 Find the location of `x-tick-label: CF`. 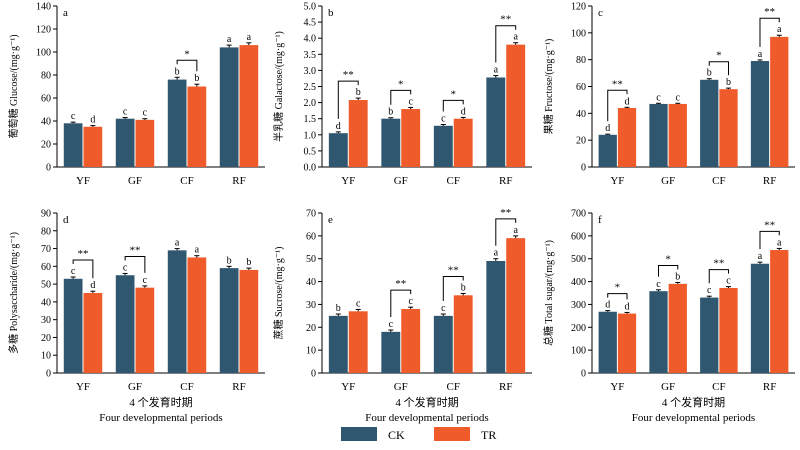

x-tick-label: CF is located at coordinates (186, 387).